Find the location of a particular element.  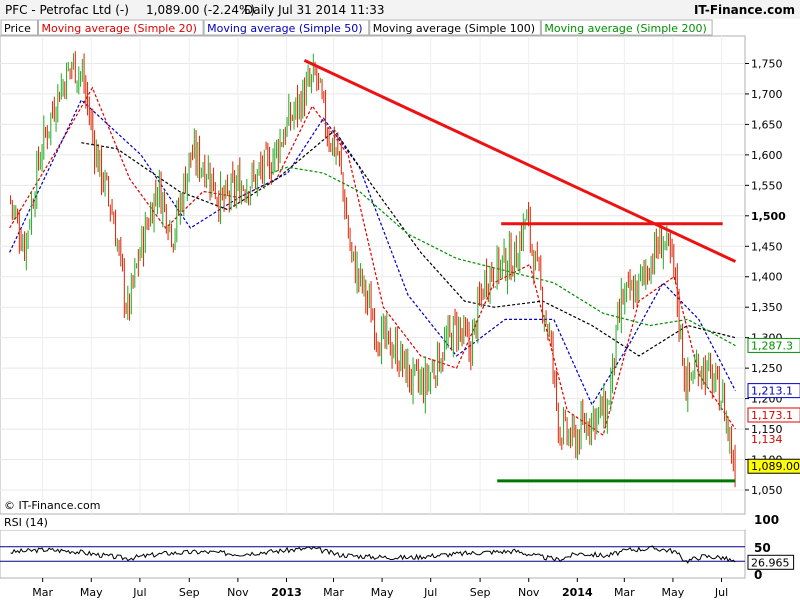

legend-label: Moving average (Simple 200) is located at coordinates (625, 28).